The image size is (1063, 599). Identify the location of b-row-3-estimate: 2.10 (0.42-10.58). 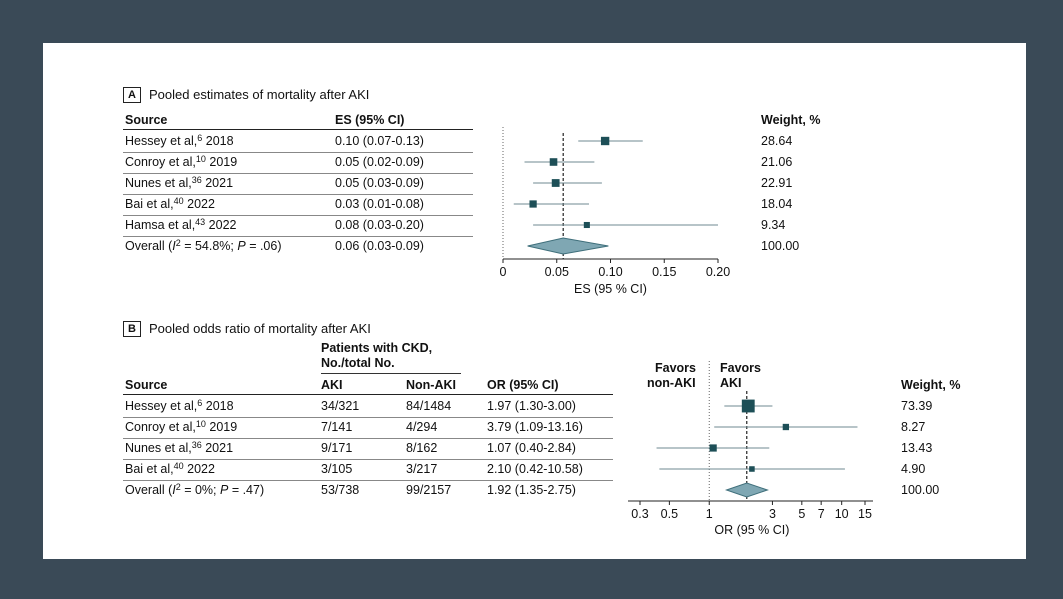
(535, 469).